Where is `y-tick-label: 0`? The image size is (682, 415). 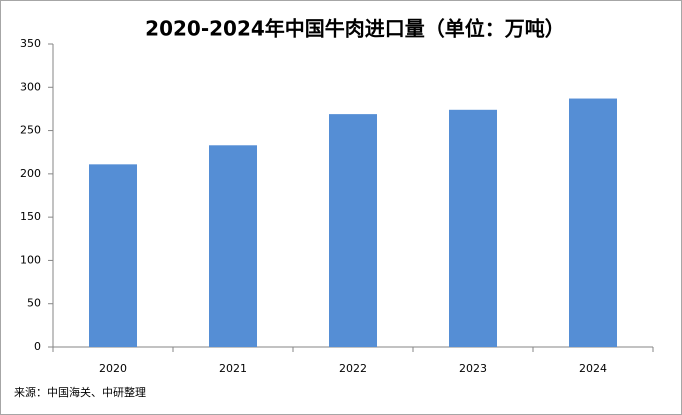
y-tick-label: 0 is located at coordinates (37, 346).